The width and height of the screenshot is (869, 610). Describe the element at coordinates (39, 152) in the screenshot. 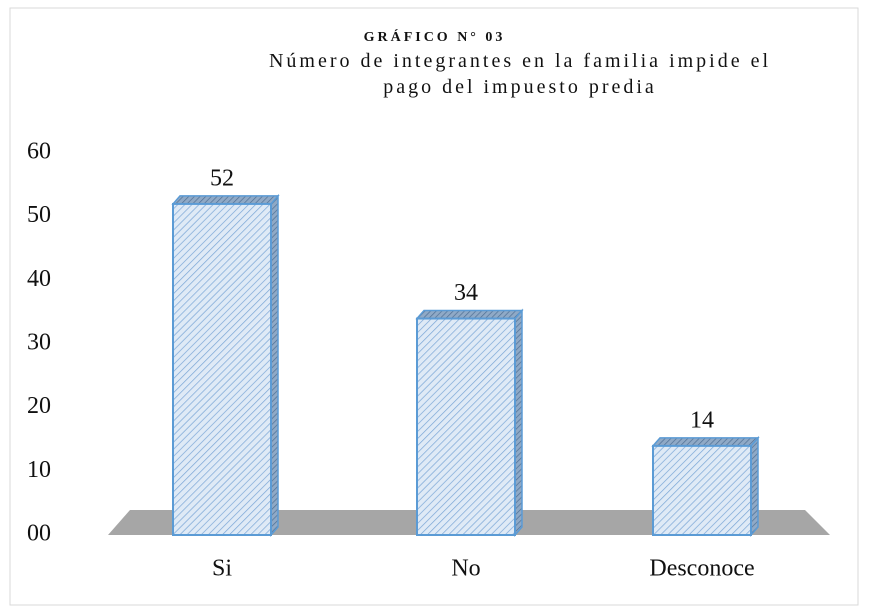

I see `y-tick-label: 60` at that location.